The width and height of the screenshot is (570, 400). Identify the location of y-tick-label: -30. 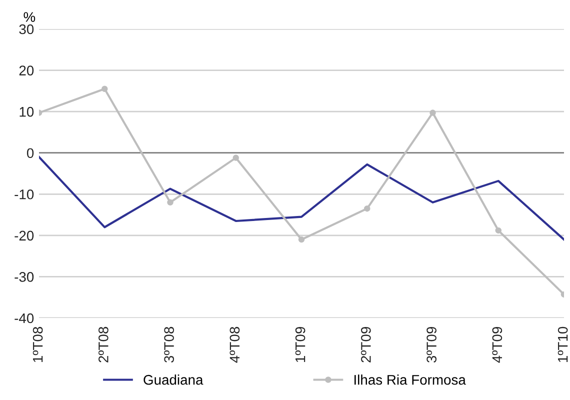
(24, 277).